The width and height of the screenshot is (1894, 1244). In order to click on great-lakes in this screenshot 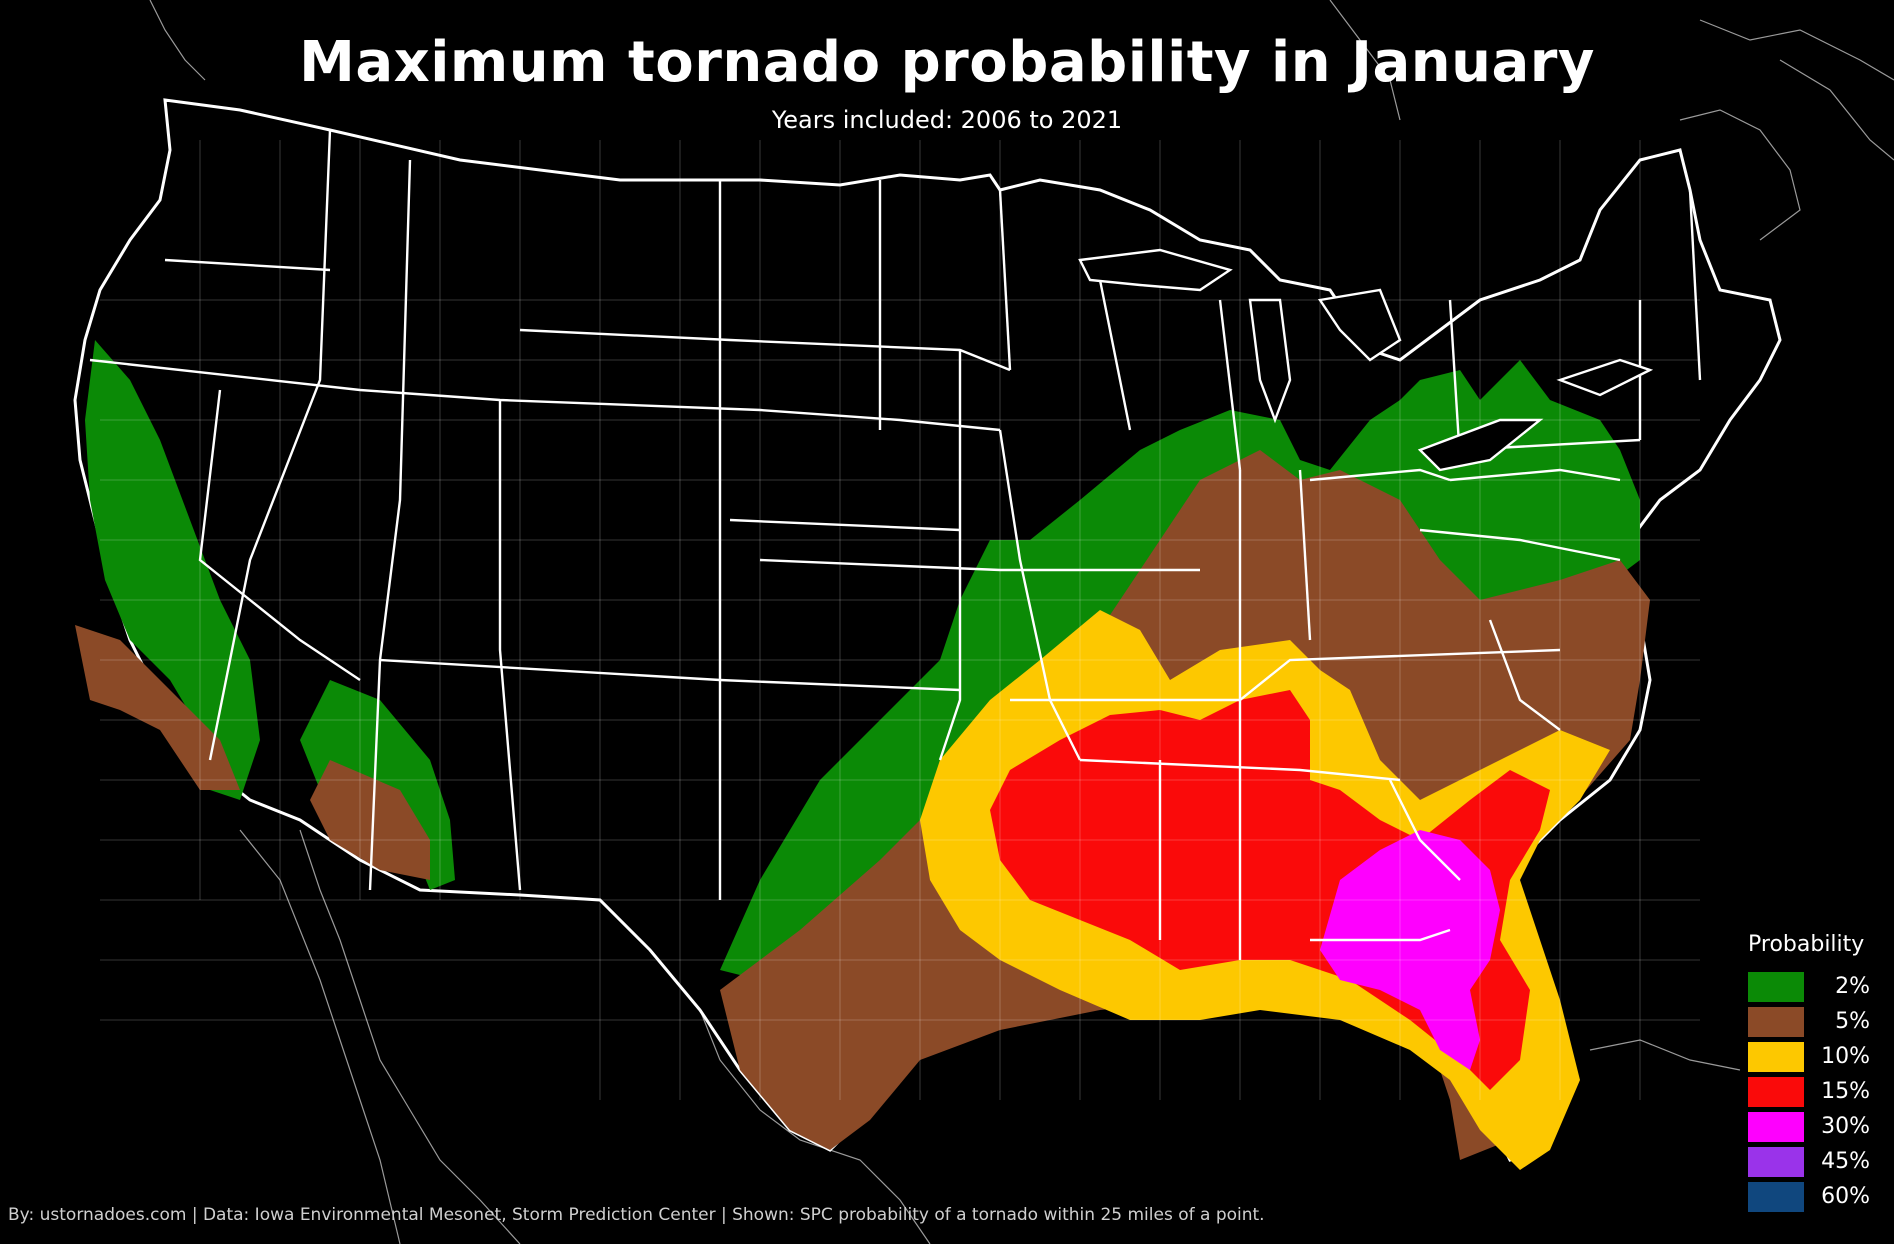, I will do `click(1366, 360)`.